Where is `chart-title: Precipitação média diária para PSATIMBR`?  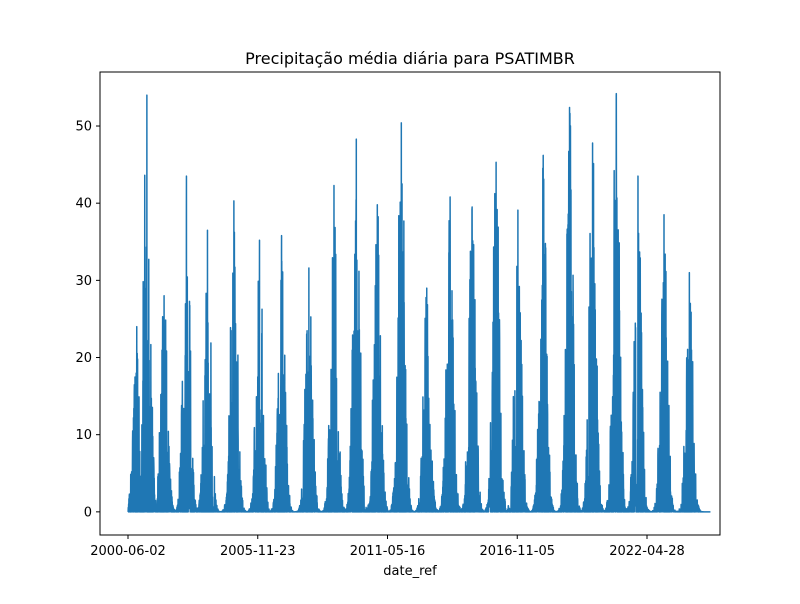
chart-title: Precipitação média diária para PSATIMBR is located at coordinates (410, 58).